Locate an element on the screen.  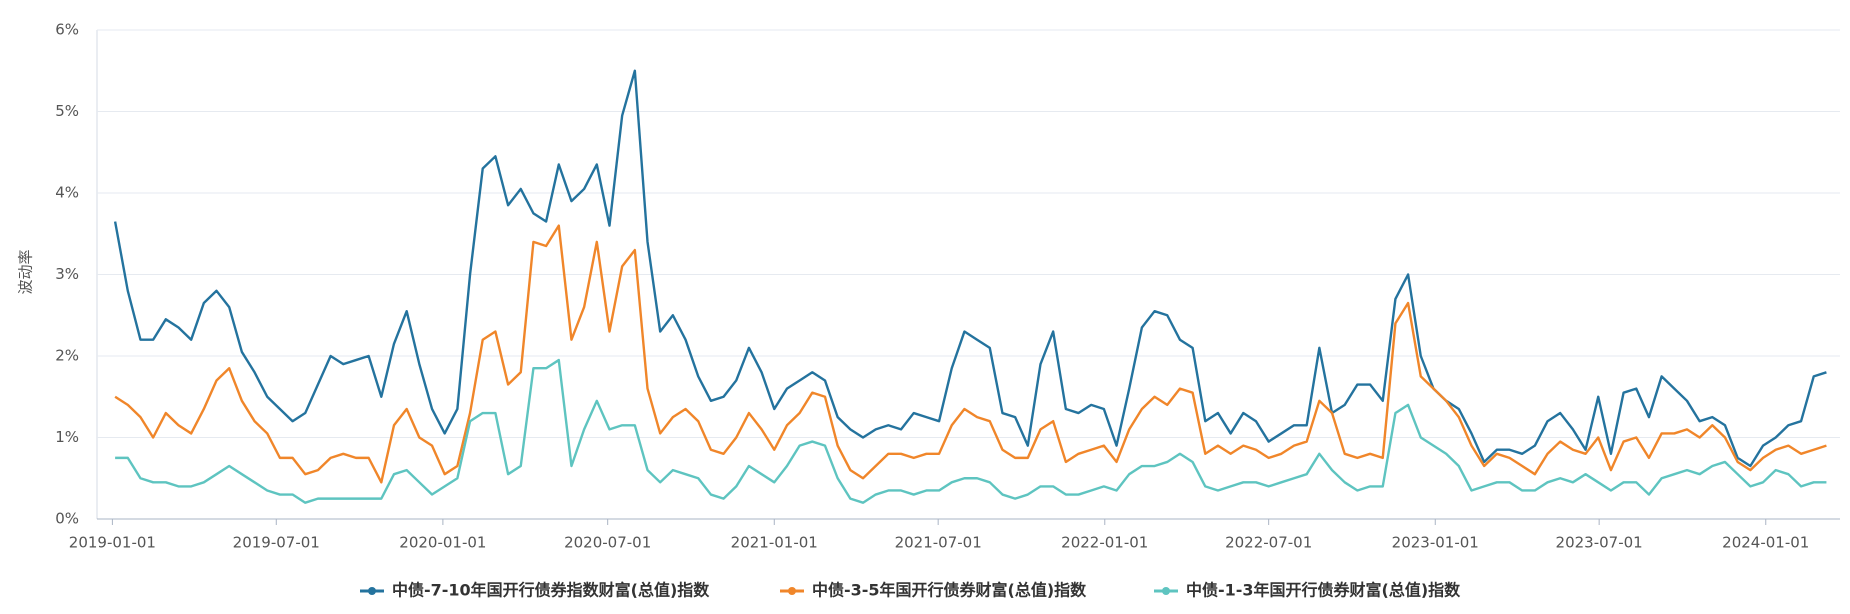
x-tick-label: 2022-01-01 is located at coordinates (1104, 543).